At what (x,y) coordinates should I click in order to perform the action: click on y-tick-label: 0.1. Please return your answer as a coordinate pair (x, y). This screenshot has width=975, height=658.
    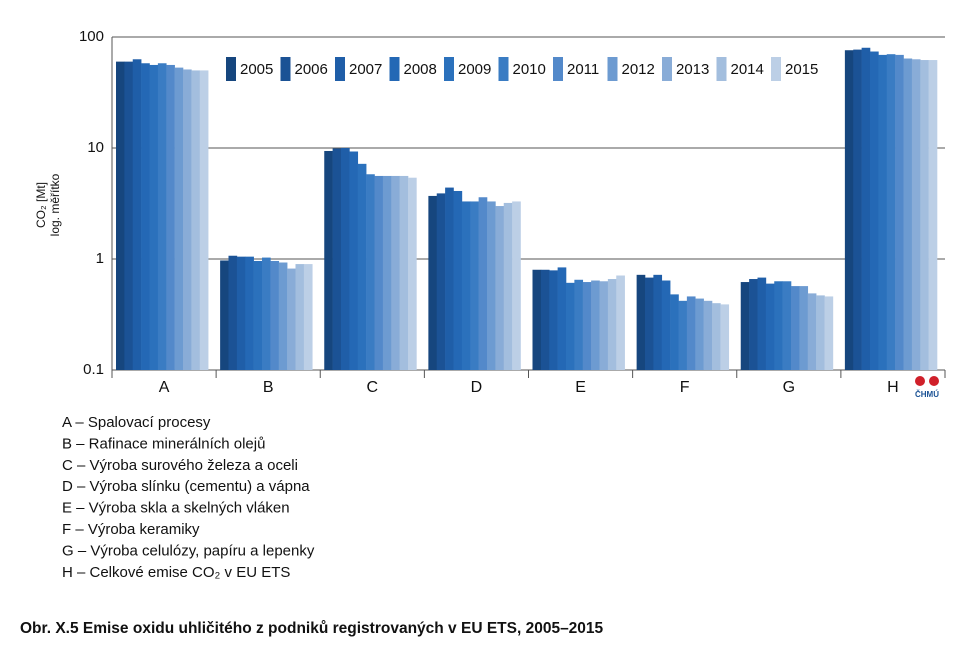
    Looking at the image, I should click on (93, 369).